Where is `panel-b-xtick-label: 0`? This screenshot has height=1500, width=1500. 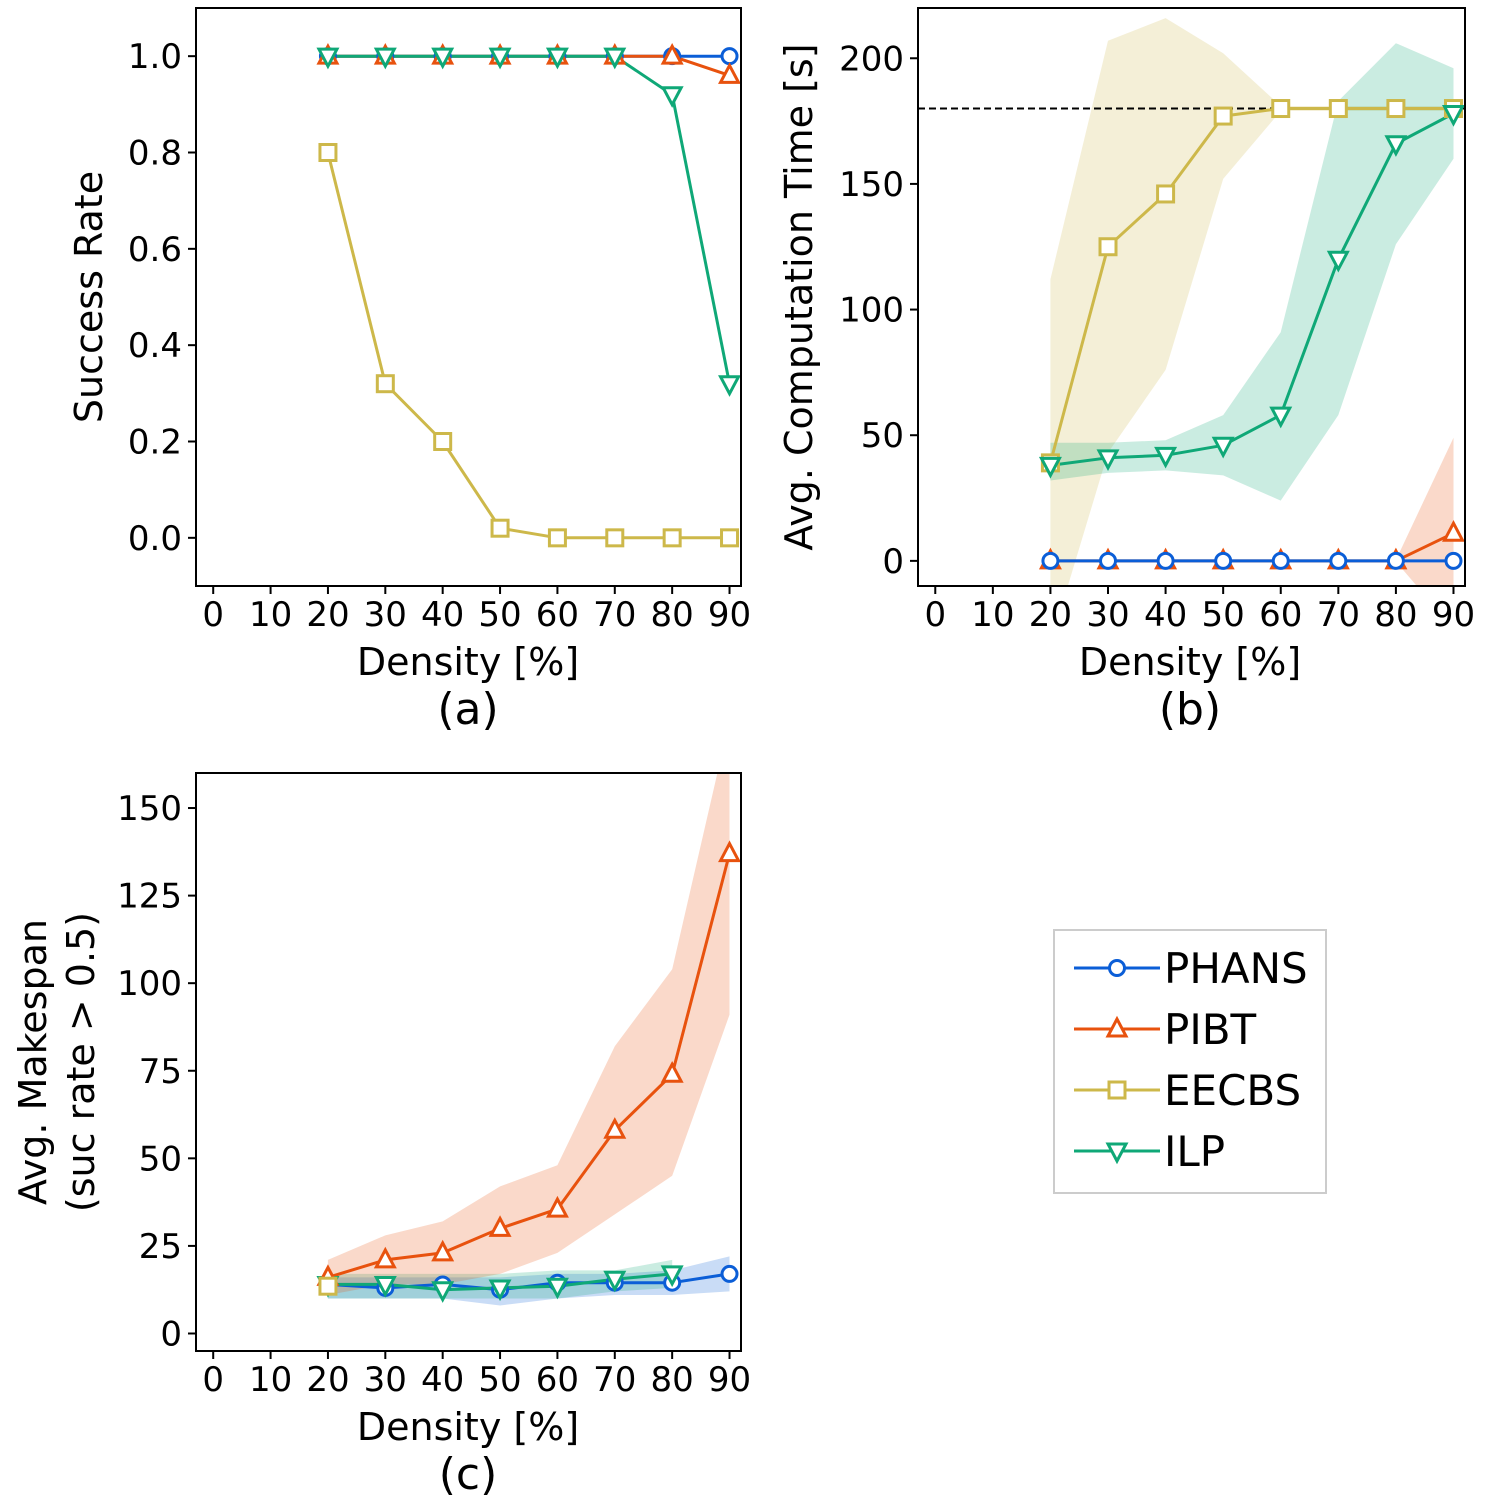
panel-b-xtick-label: 0 is located at coordinates (935, 615).